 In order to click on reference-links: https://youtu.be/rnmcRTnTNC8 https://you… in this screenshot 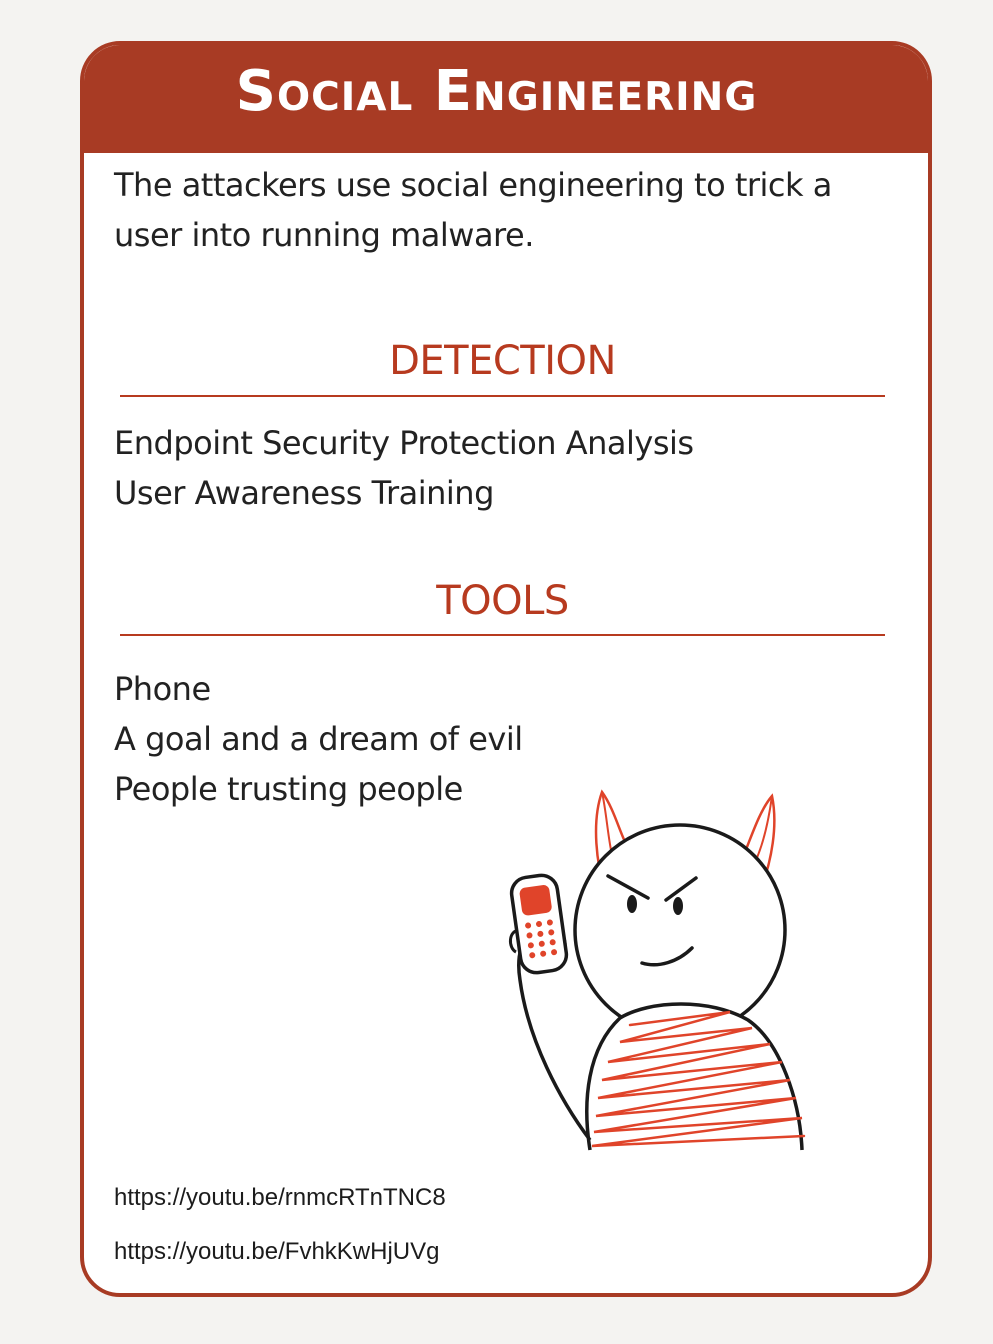, I will do `click(280, 1230)`.